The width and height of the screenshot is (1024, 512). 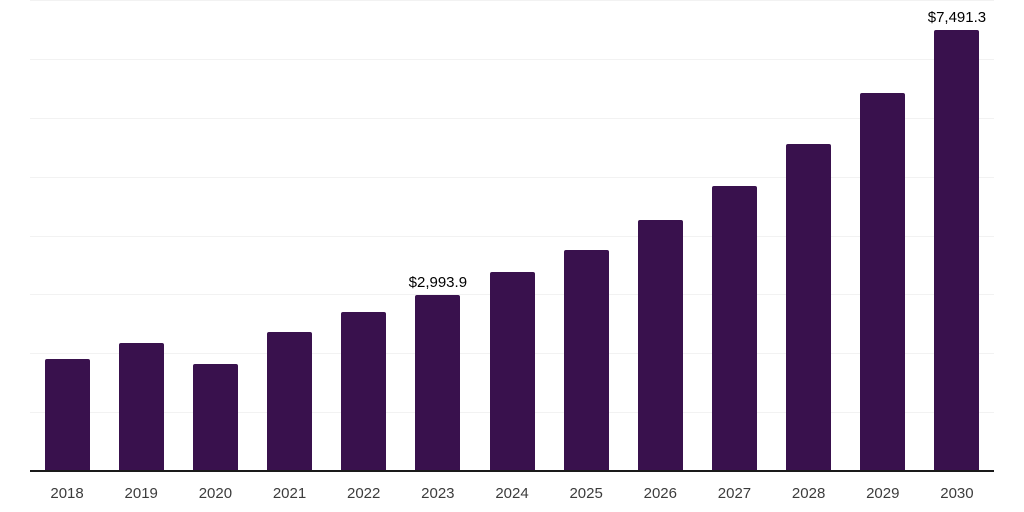 I want to click on x-tick-2022: 2022, so click(x=364, y=493).